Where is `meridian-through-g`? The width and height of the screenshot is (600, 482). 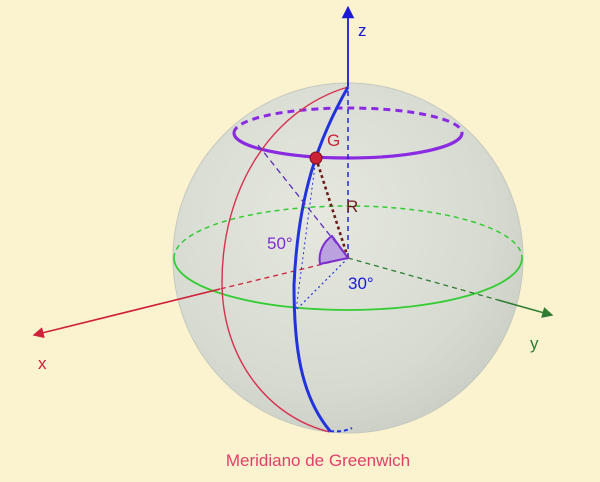 meridian-through-g is located at coordinates (321, 259).